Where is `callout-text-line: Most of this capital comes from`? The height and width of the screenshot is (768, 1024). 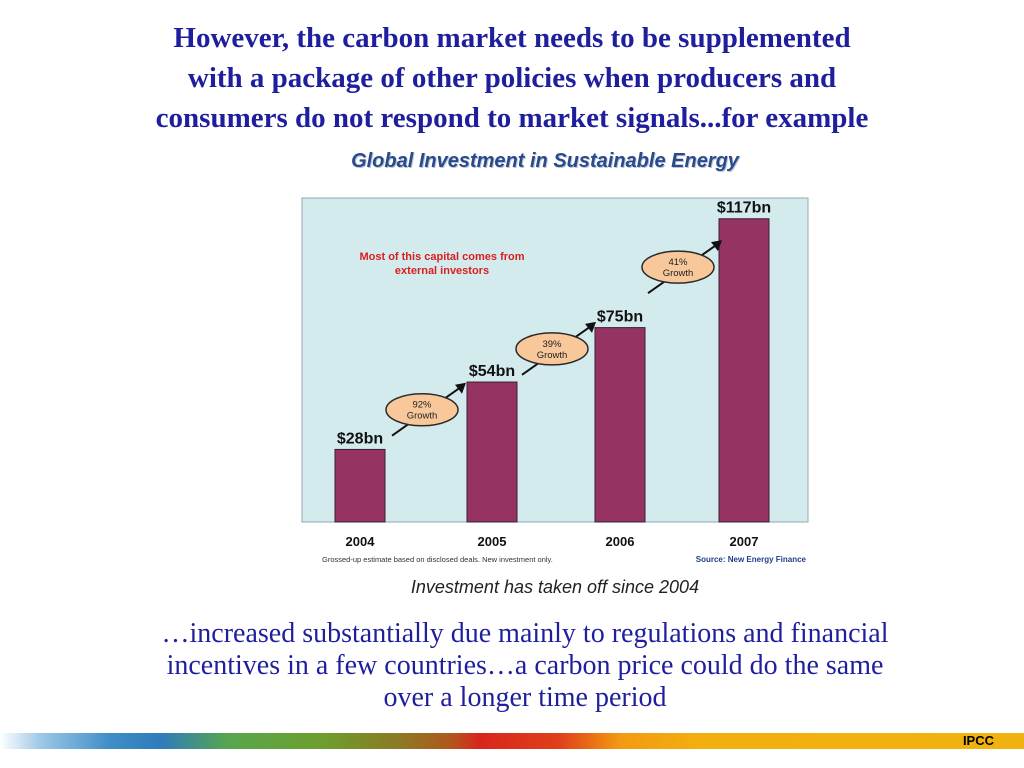
callout-text-line: Most of this capital comes from is located at coordinates (441, 257).